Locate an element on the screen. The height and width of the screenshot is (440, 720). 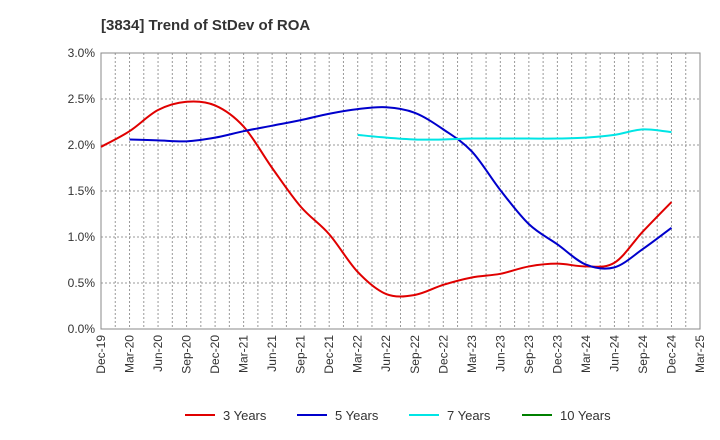
x-tick-label: Mar-20 is located at coordinates (130, 354).